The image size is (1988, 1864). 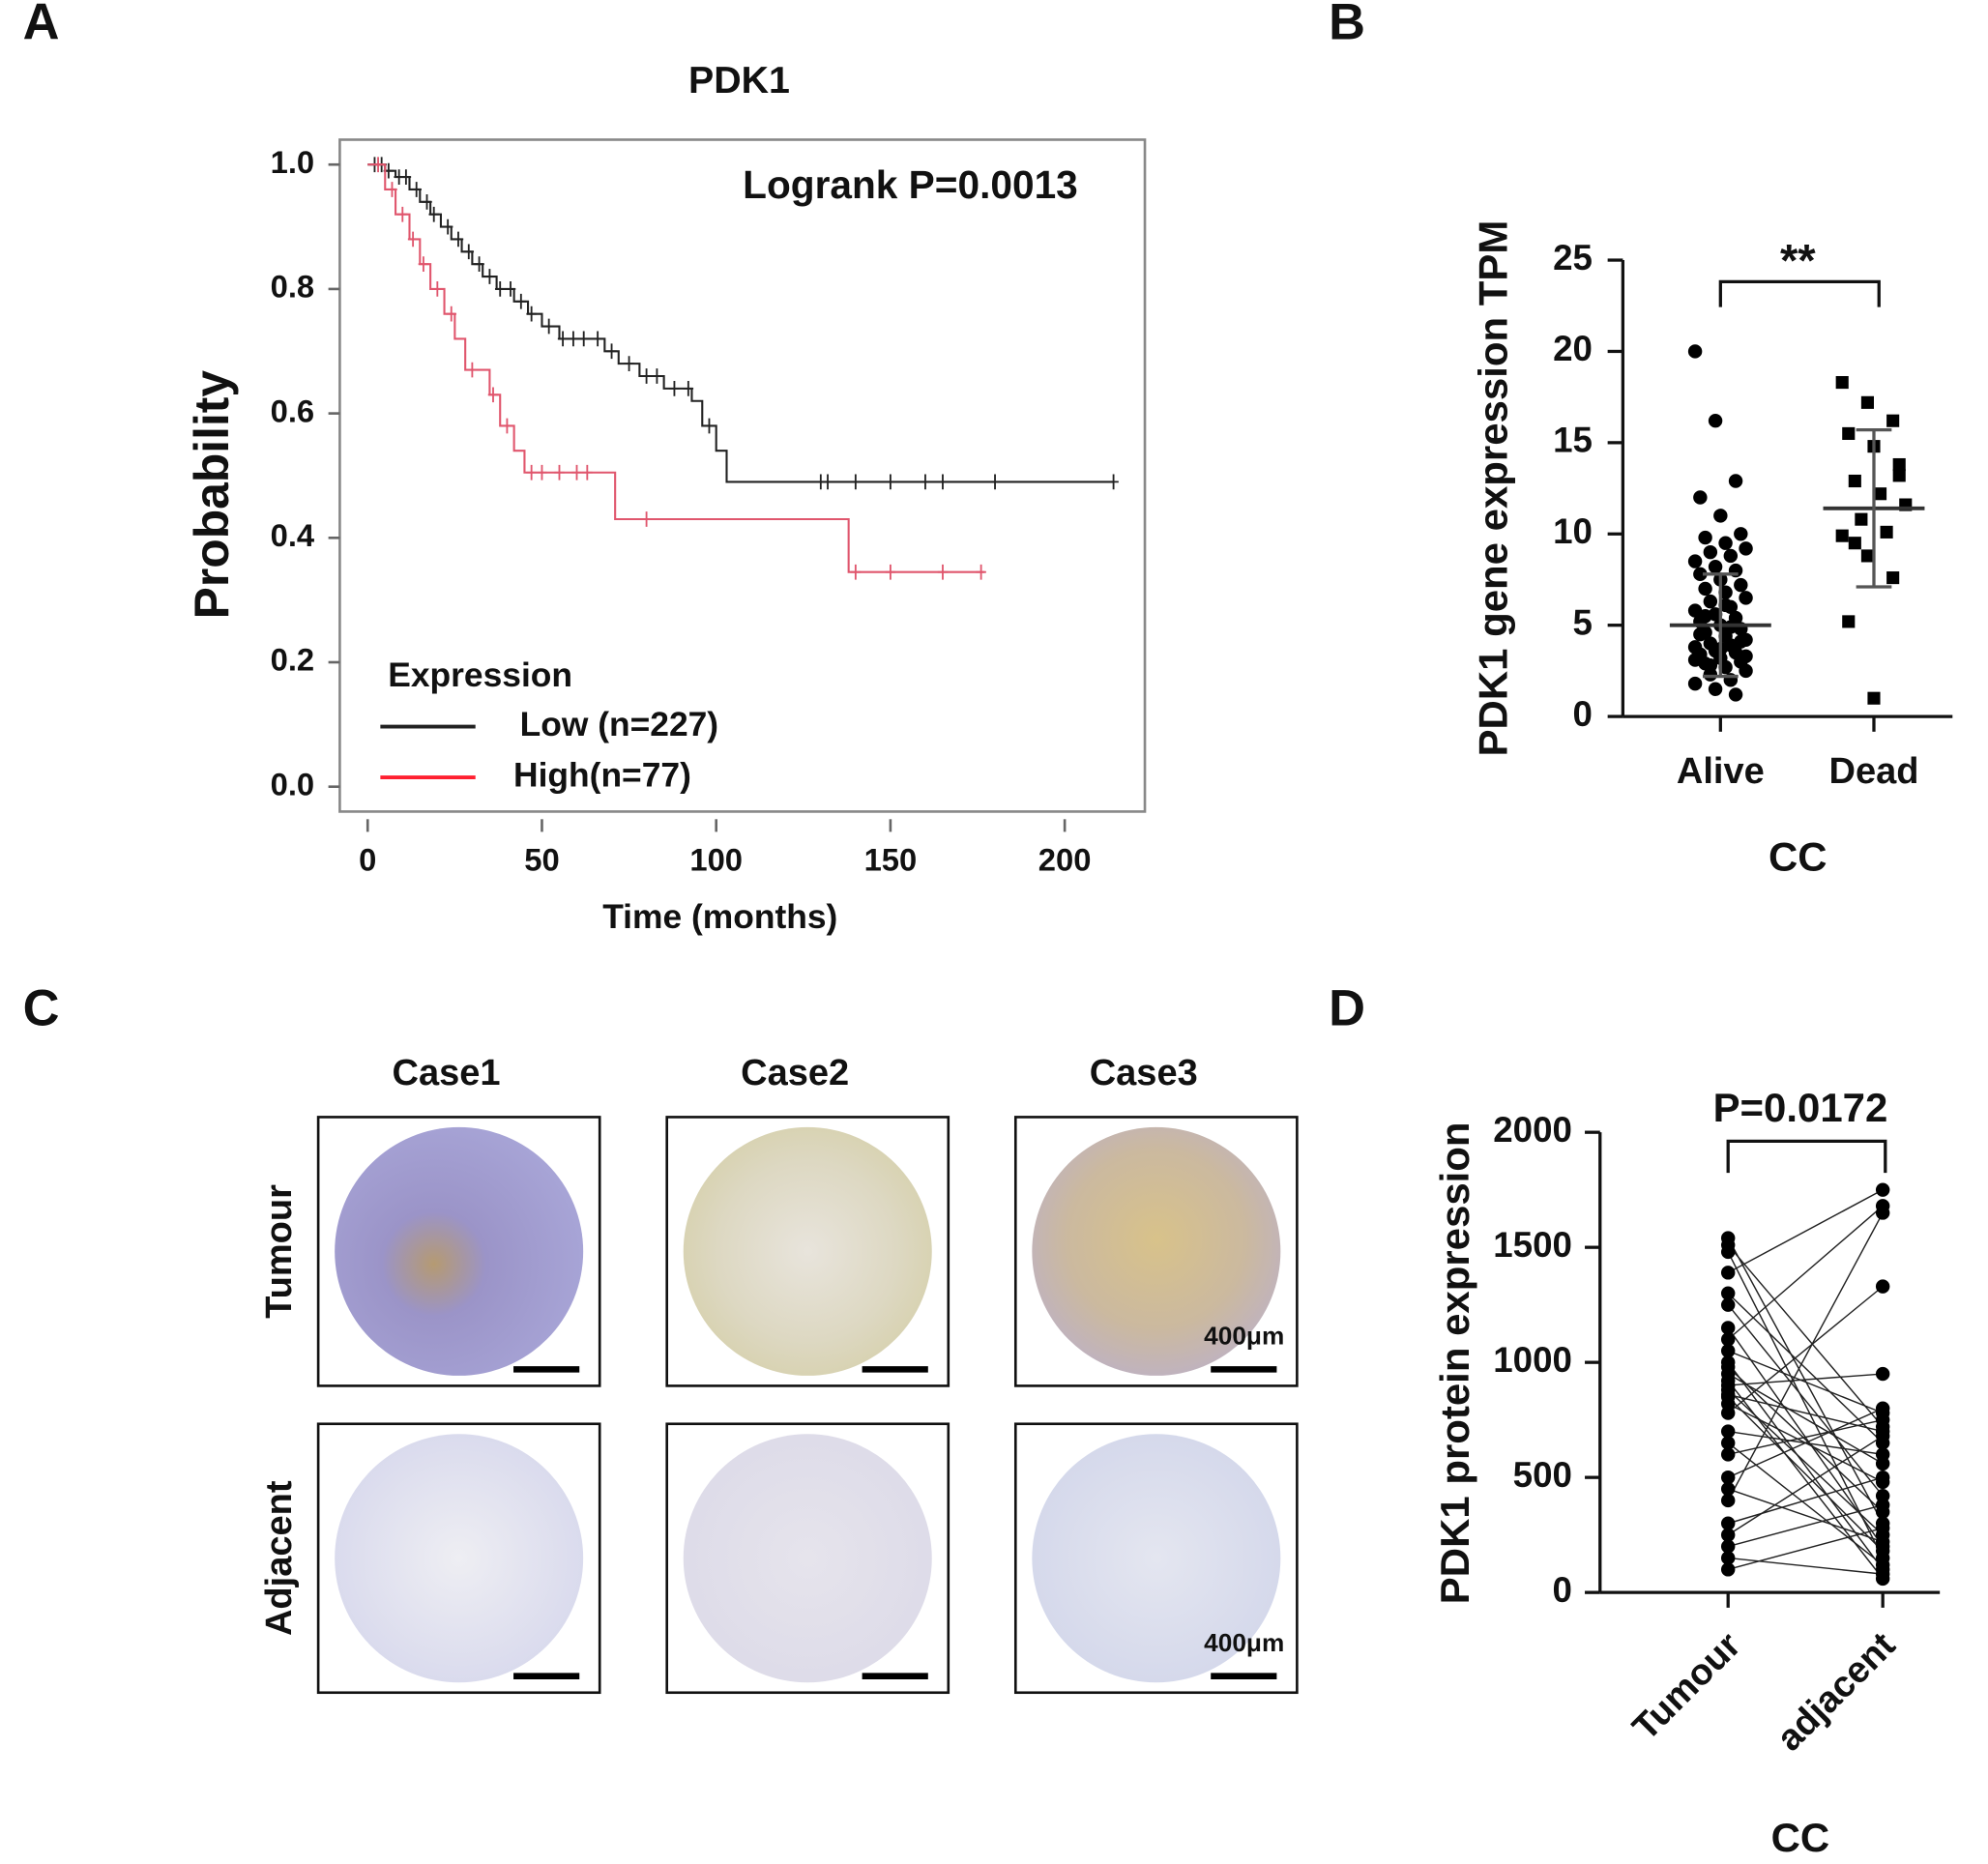 What do you see at coordinates (1874, 771) in the screenshot?
I see `x-tick-label: Dead` at bounding box center [1874, 771].